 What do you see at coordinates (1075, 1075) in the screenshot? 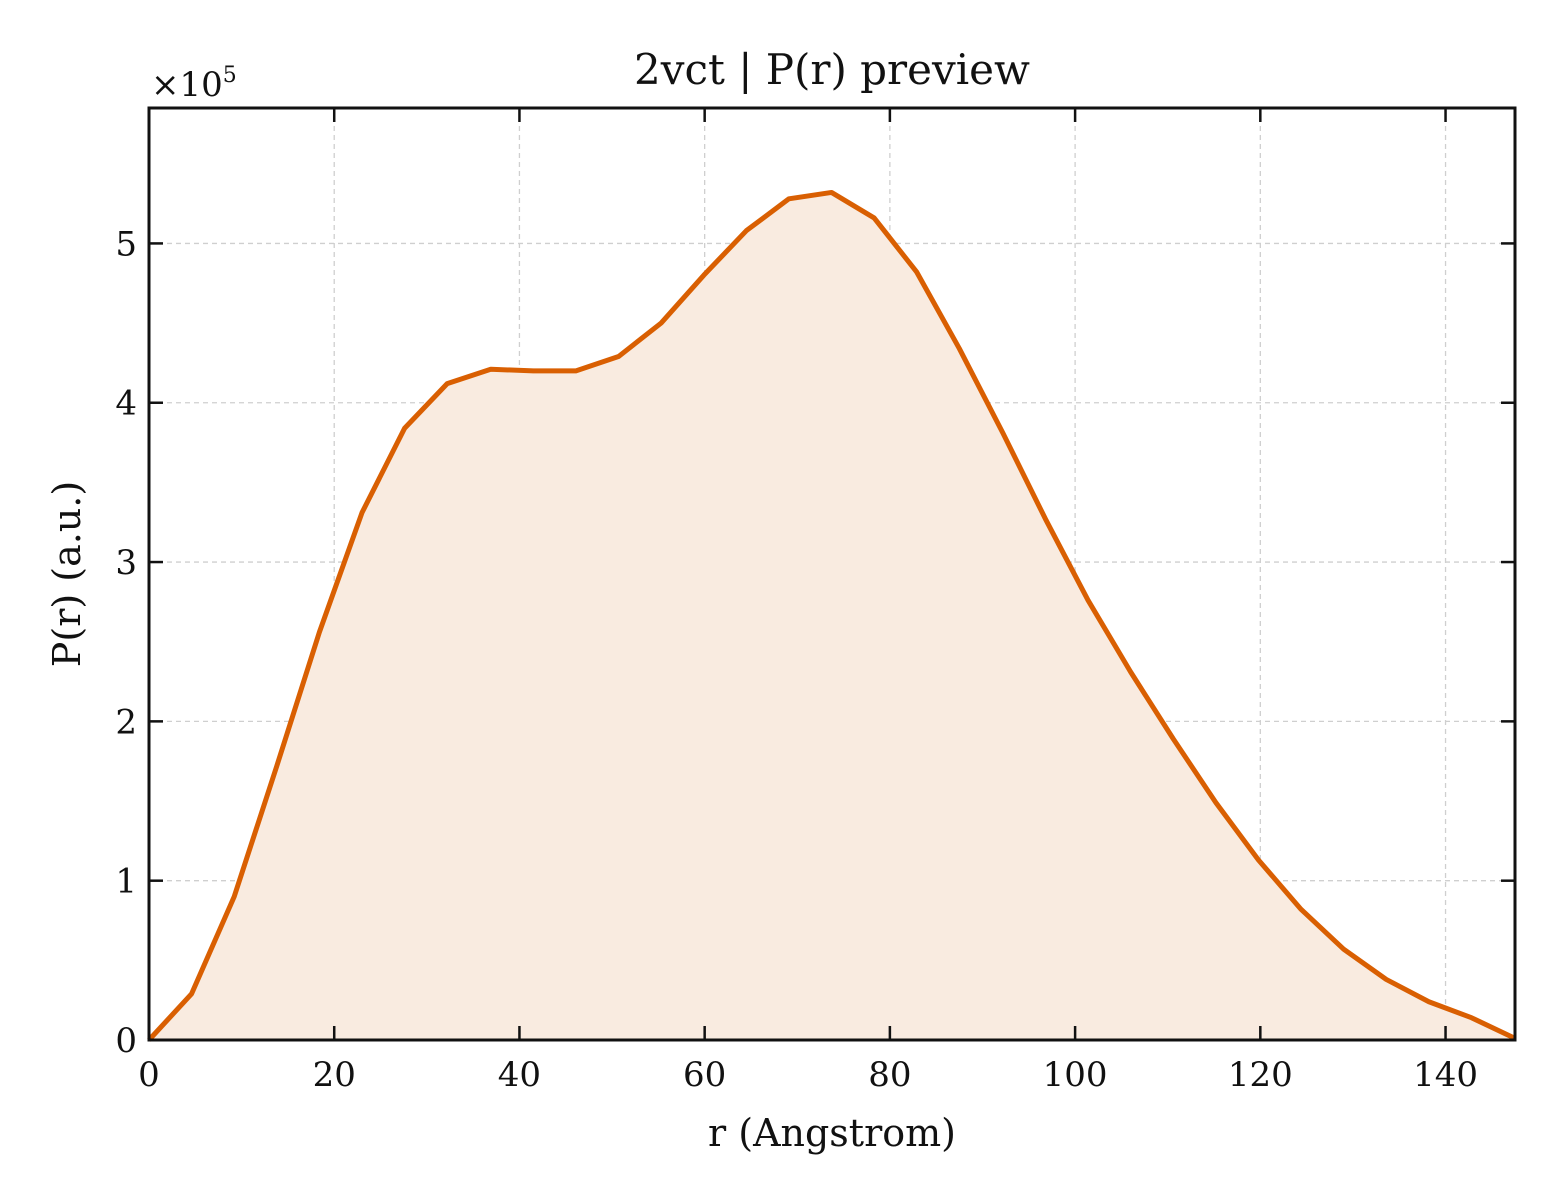
I see `x-tick-label: 100` at bounding box center [1075, 1075].